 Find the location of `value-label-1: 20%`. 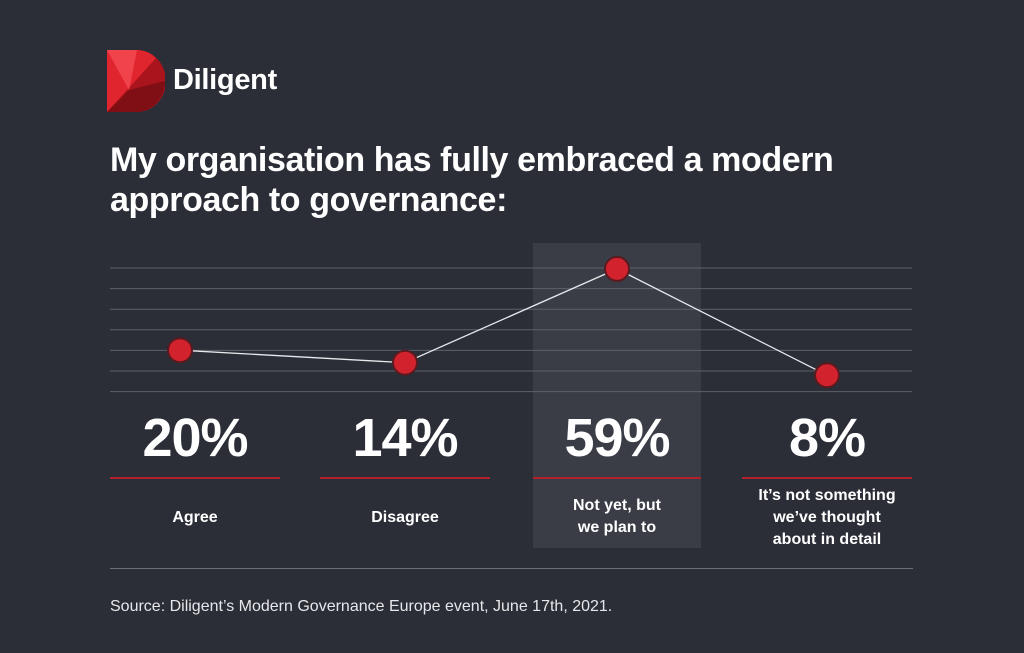

value-label-1: 20% is located at coordinates (195, 438).